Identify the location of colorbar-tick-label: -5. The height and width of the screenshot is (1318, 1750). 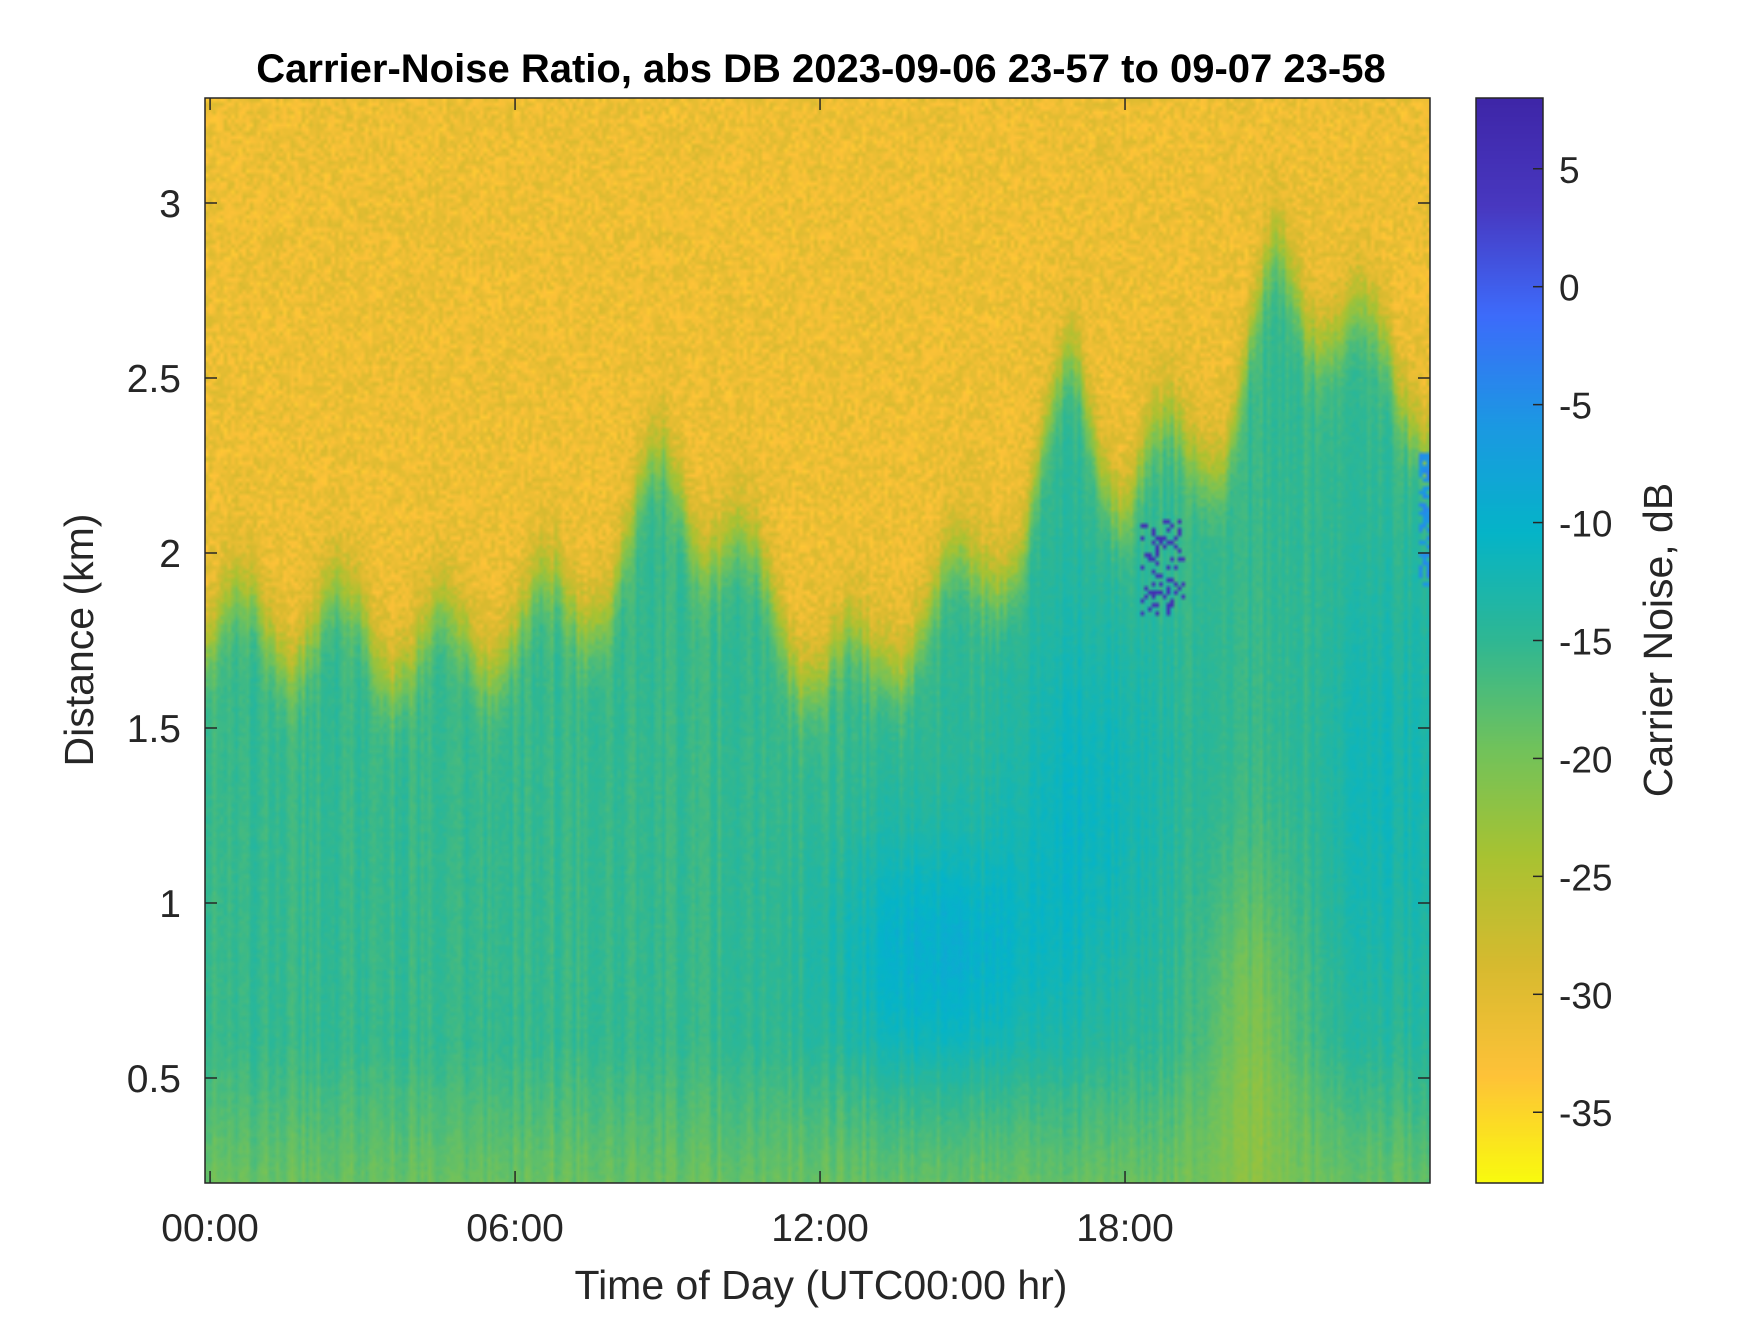
(1575, 406).